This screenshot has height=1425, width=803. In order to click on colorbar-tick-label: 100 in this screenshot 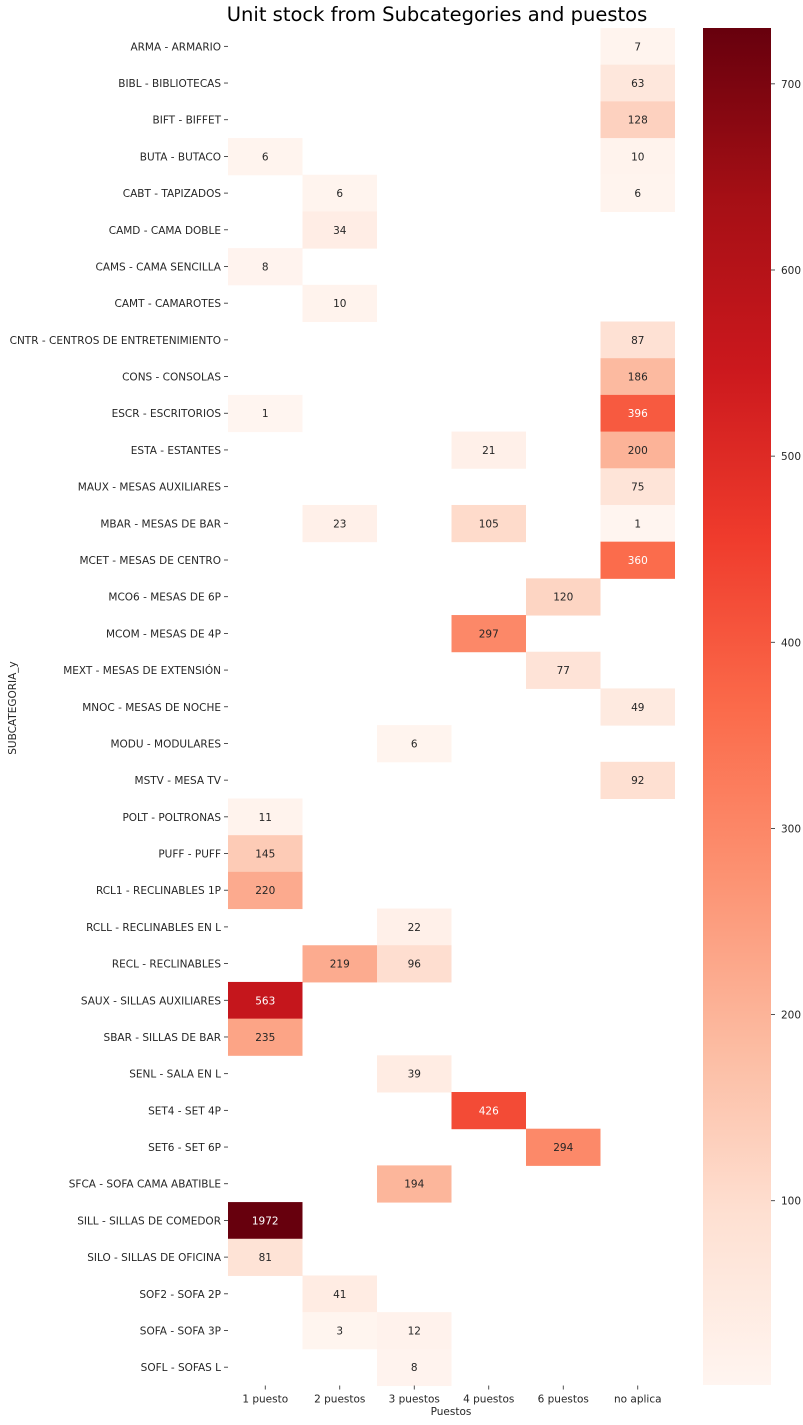, I will do `click(791, 1202)`.